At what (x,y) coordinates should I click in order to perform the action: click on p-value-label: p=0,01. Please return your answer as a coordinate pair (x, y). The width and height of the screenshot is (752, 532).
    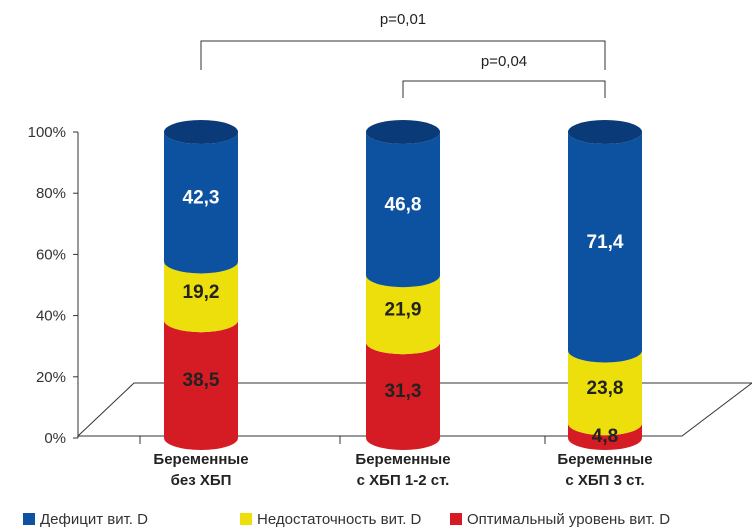
    Looking at the image, I should click on (403, 19).